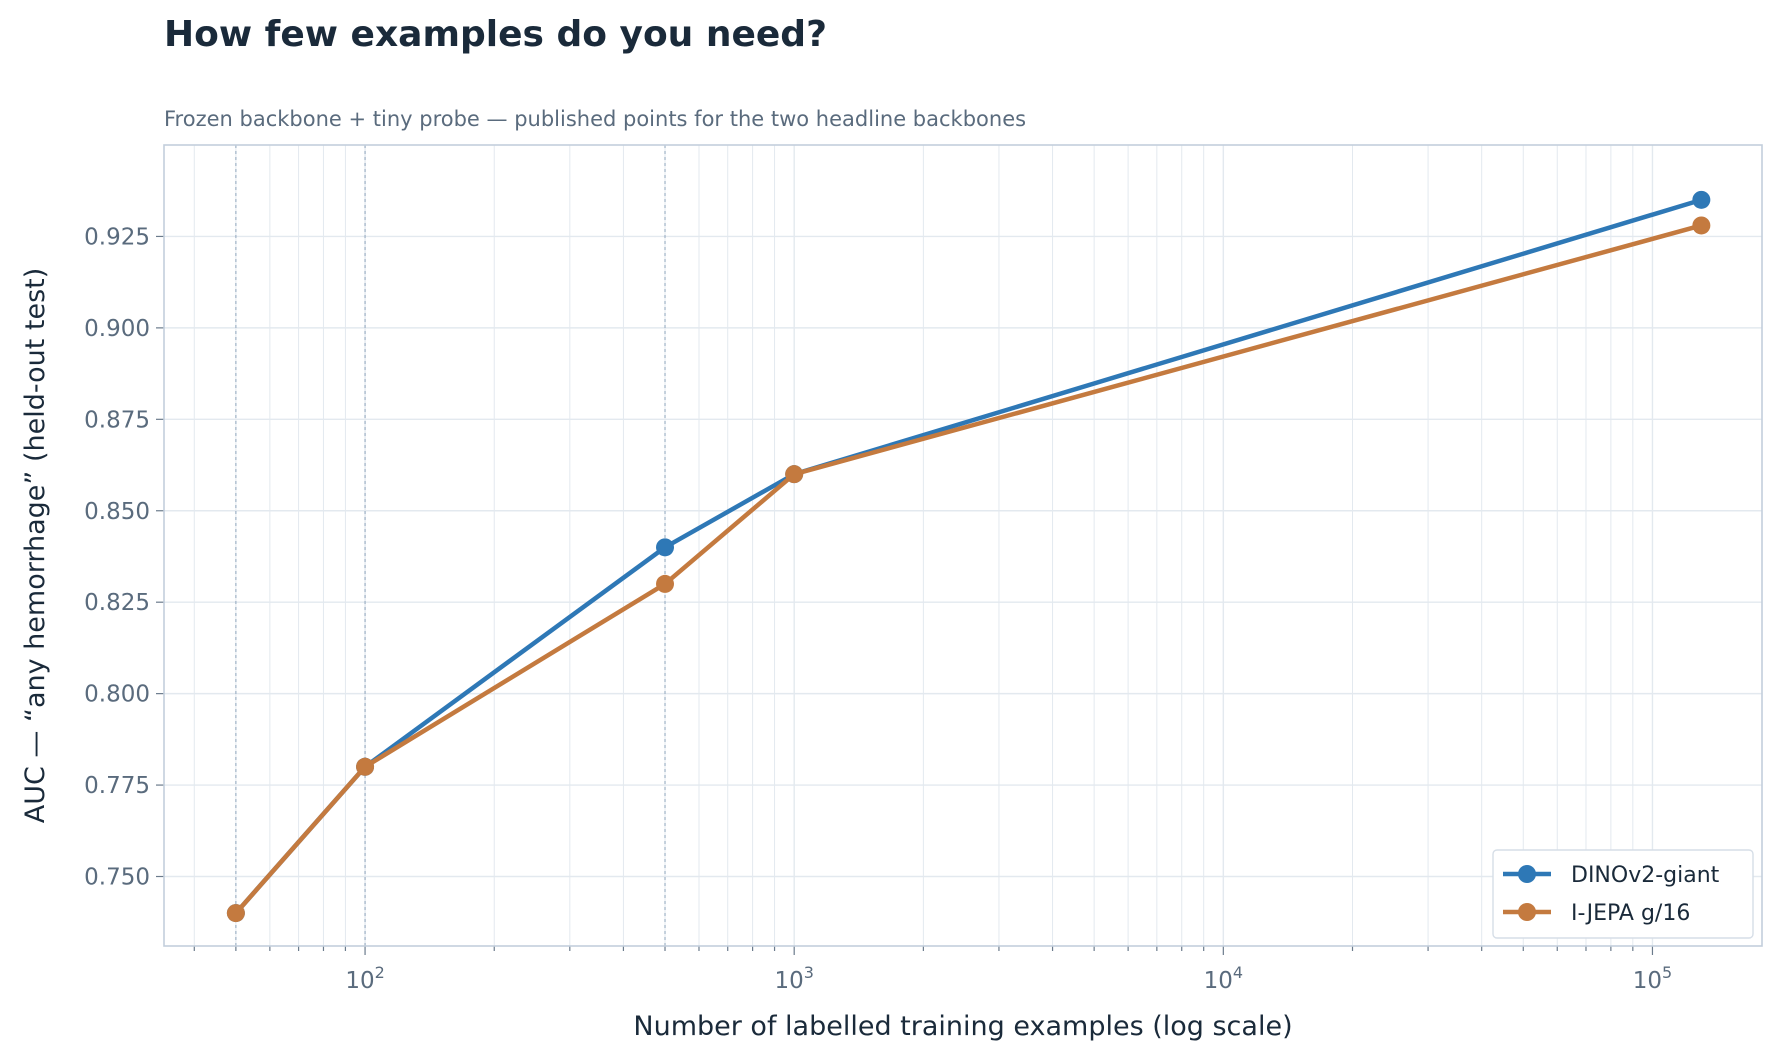 The image size is (1780, 1060). What do you see at coordinates (117, 603) in the screenshot?
I see `y-tick-label: 0.825` at bounding box center [117, 603].